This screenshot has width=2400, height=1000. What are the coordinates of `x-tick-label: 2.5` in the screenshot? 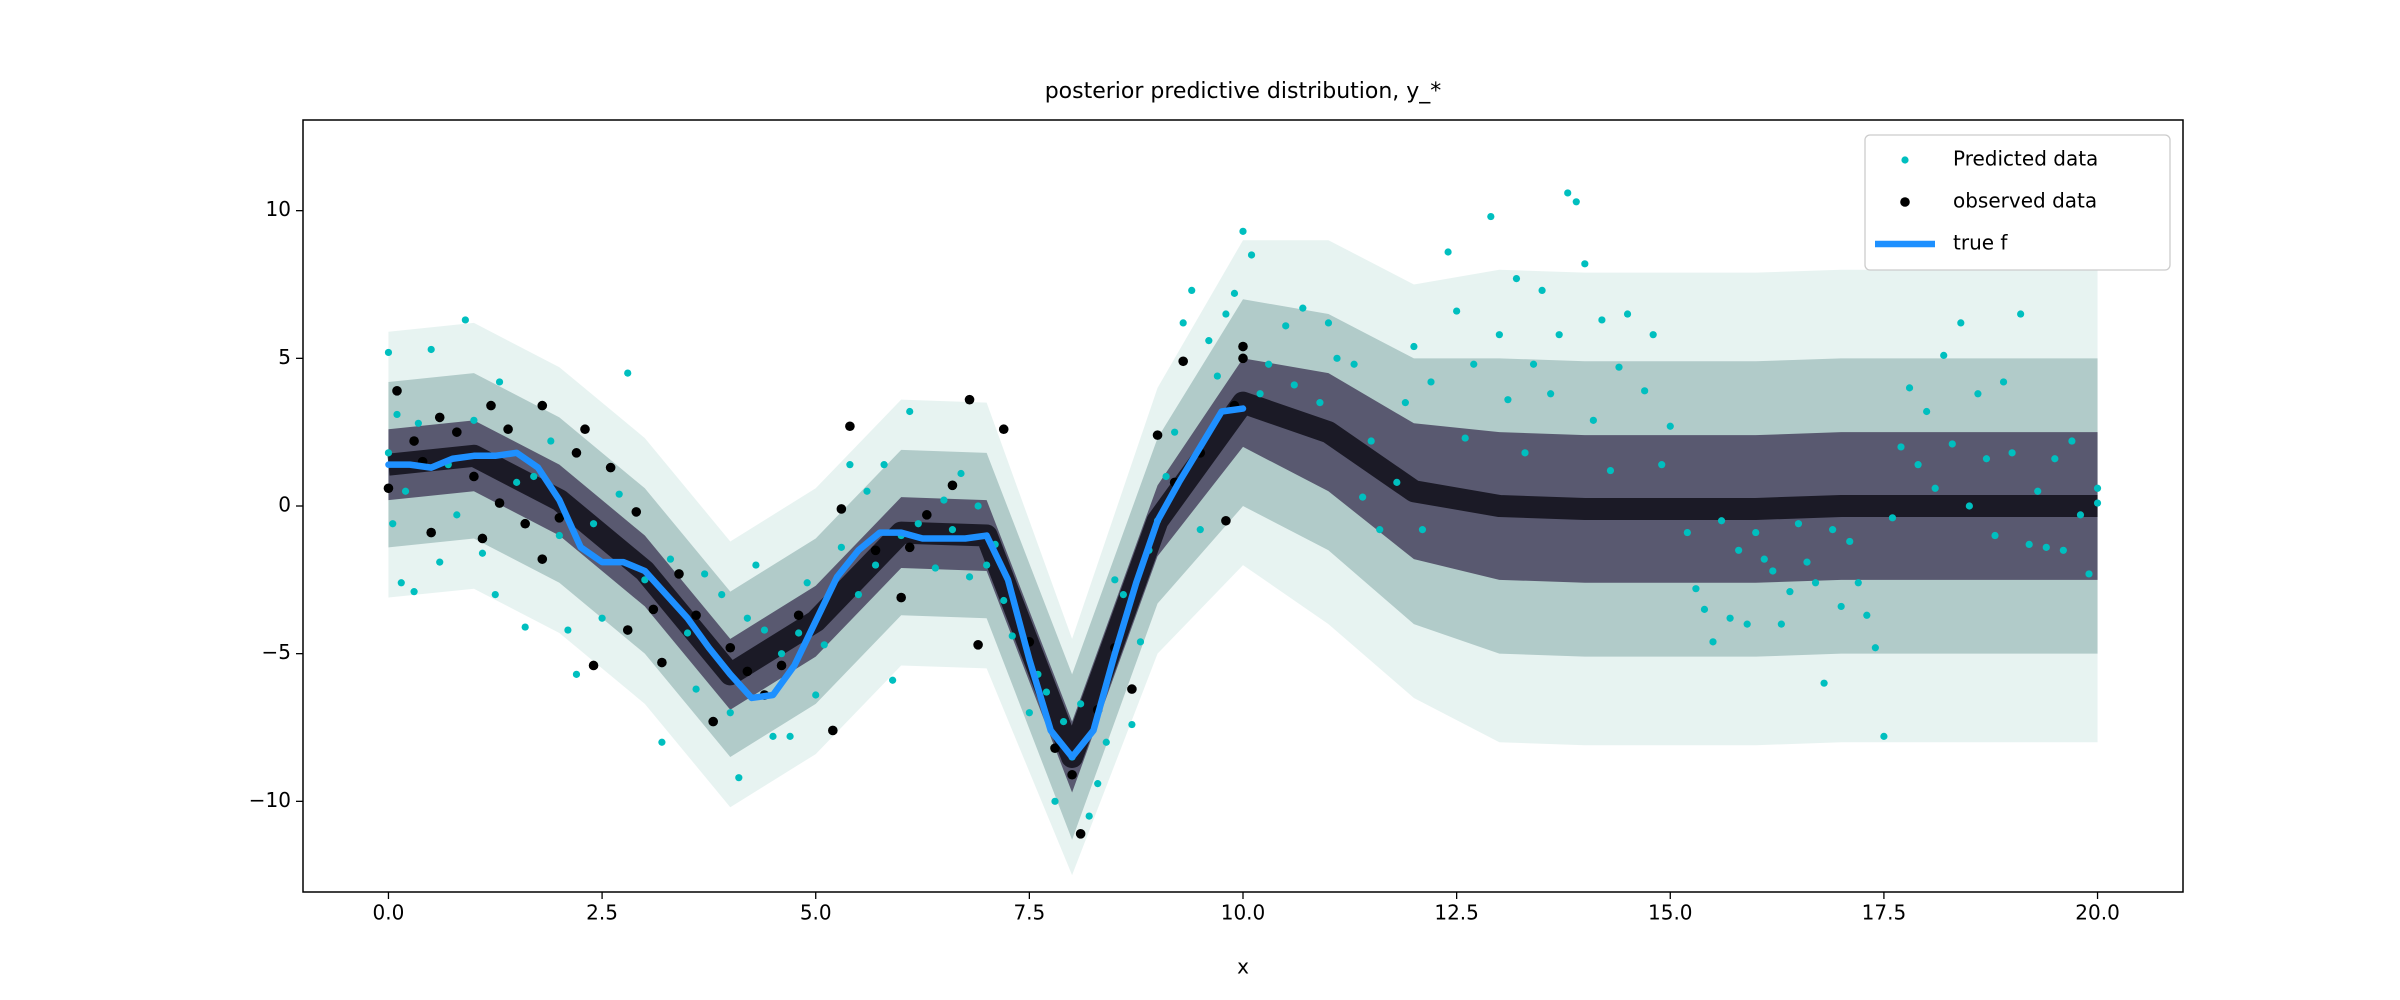 It's located at (602, 913).